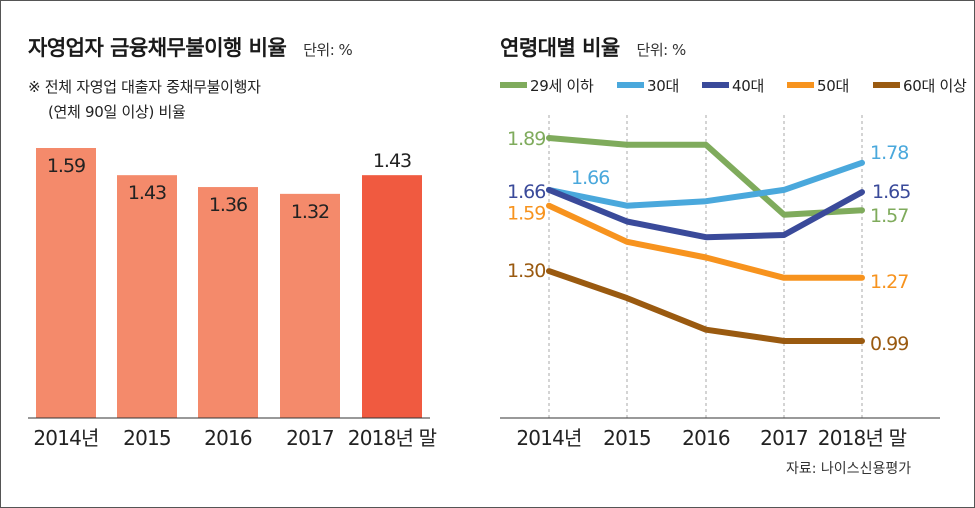 The height and width of the screenshot is (508, 975). Describe the element at coordinates (328, 50) in the screenshot. I see `bar-chart-unit: 단위: %` at that location.